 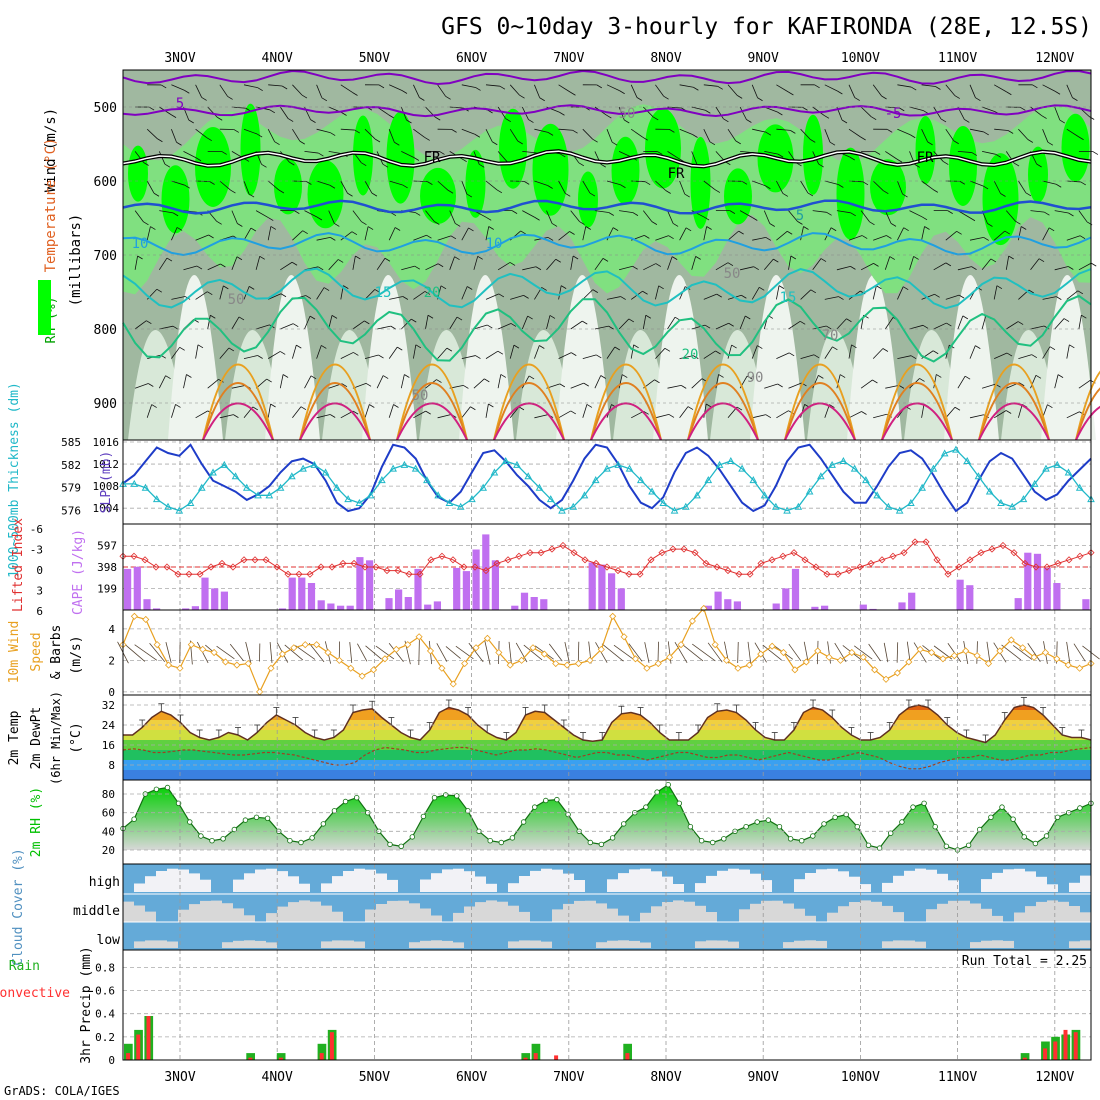 I want to click on date-label-top: 9NOV, so click(x=763, y=58).